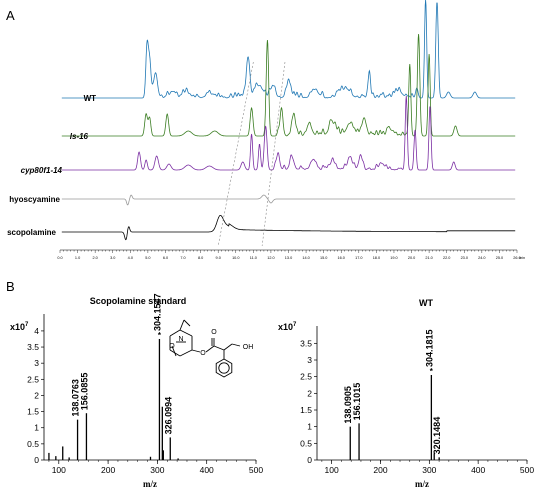  Describe the element at coordinates (305, 258) in the screenshot. I see `time-tick-label: 14.0` at that location.